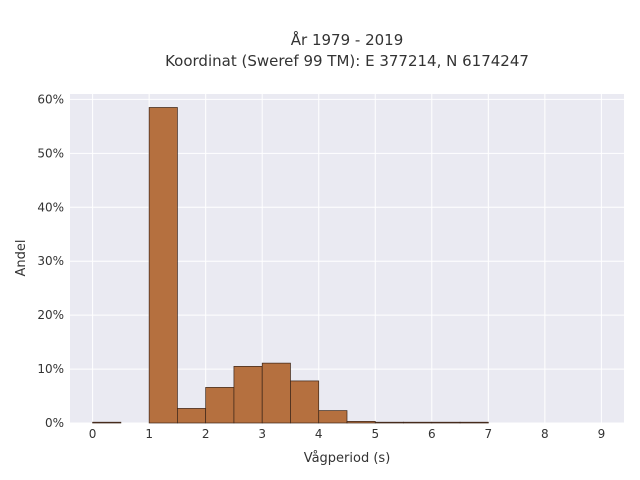  I want to click on x-tick-label: 9, so click(602, 434).